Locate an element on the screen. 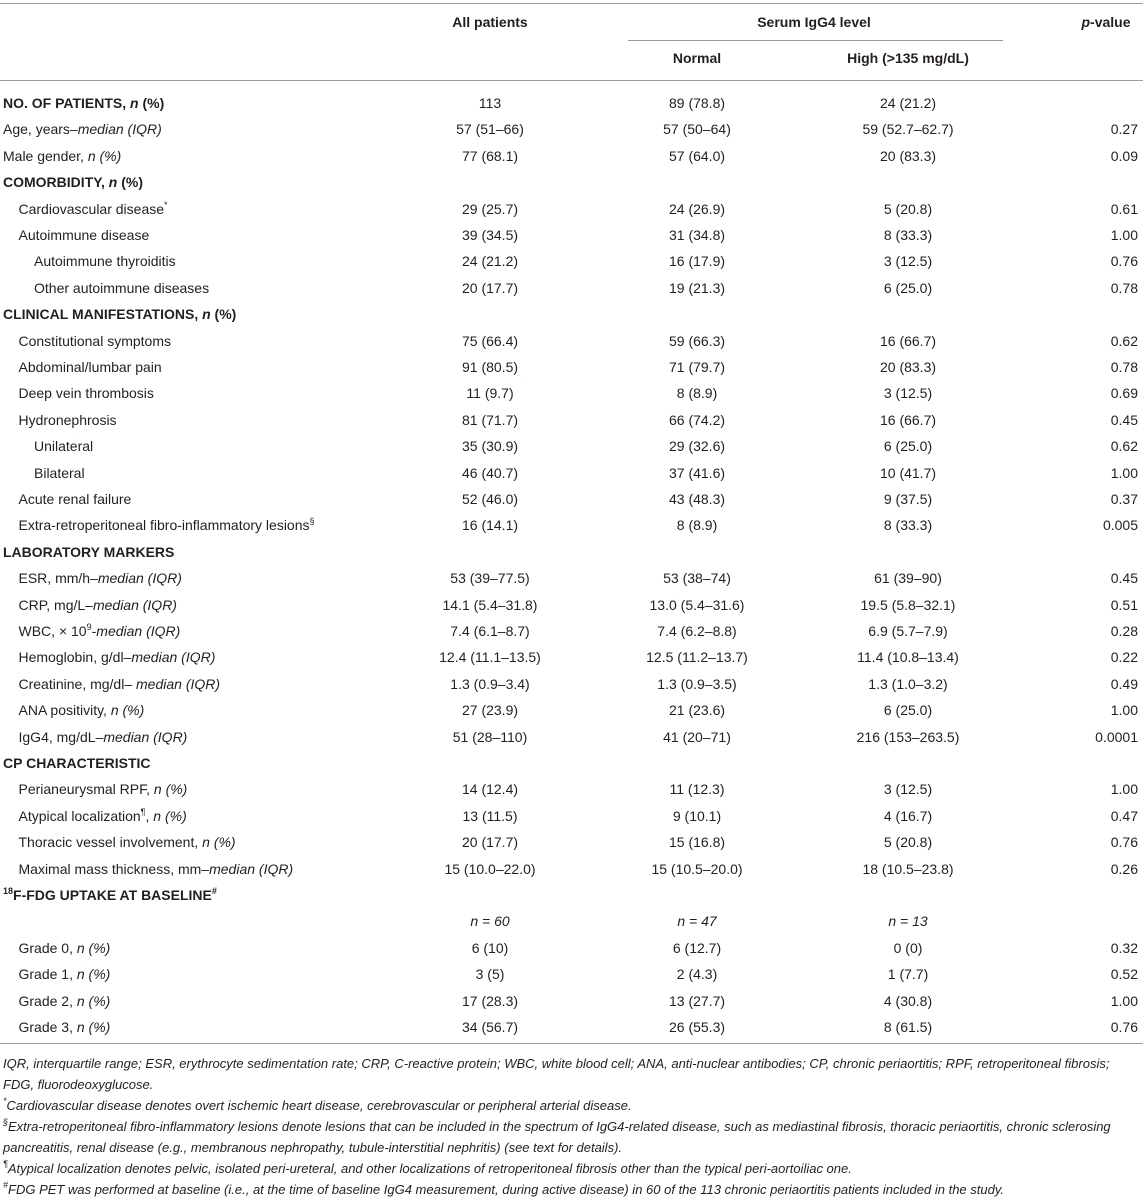 This screenshot has height=1200, width=1143. cell: 0 (0) is located at coordinates (908, 947).